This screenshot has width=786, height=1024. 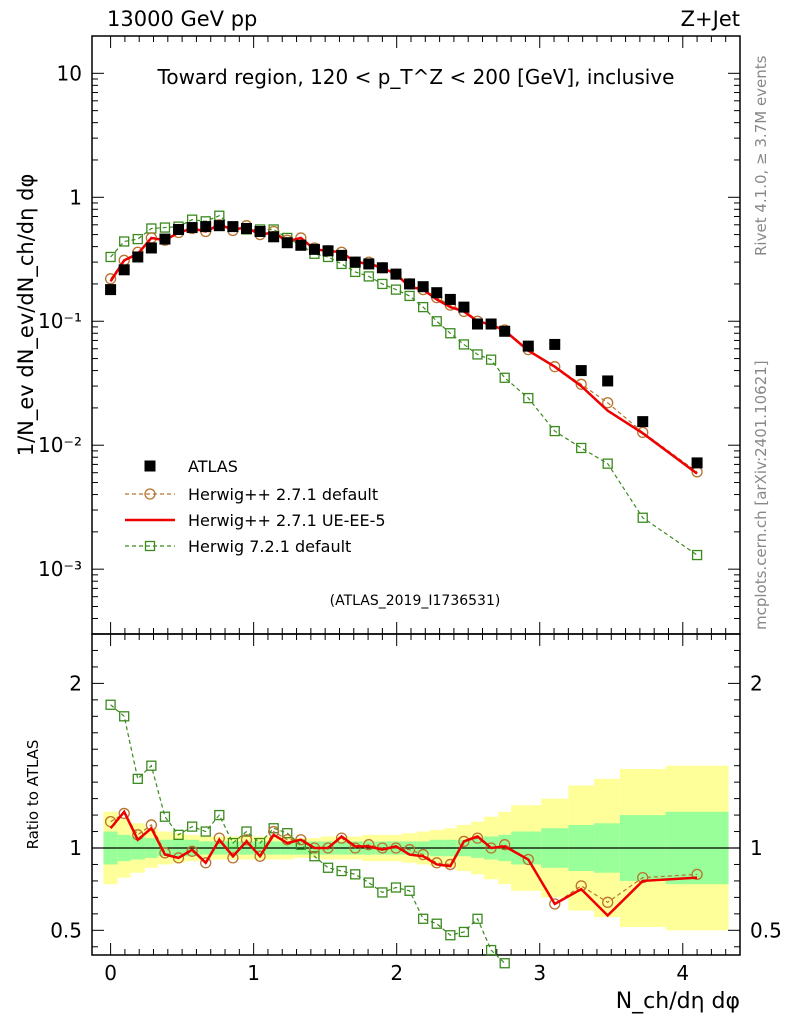 What do you see at coordinates (766, 930) in the screenshot?
I see `ratio-y-tick-label-right: 0.5` at bounding box center [766, 930].